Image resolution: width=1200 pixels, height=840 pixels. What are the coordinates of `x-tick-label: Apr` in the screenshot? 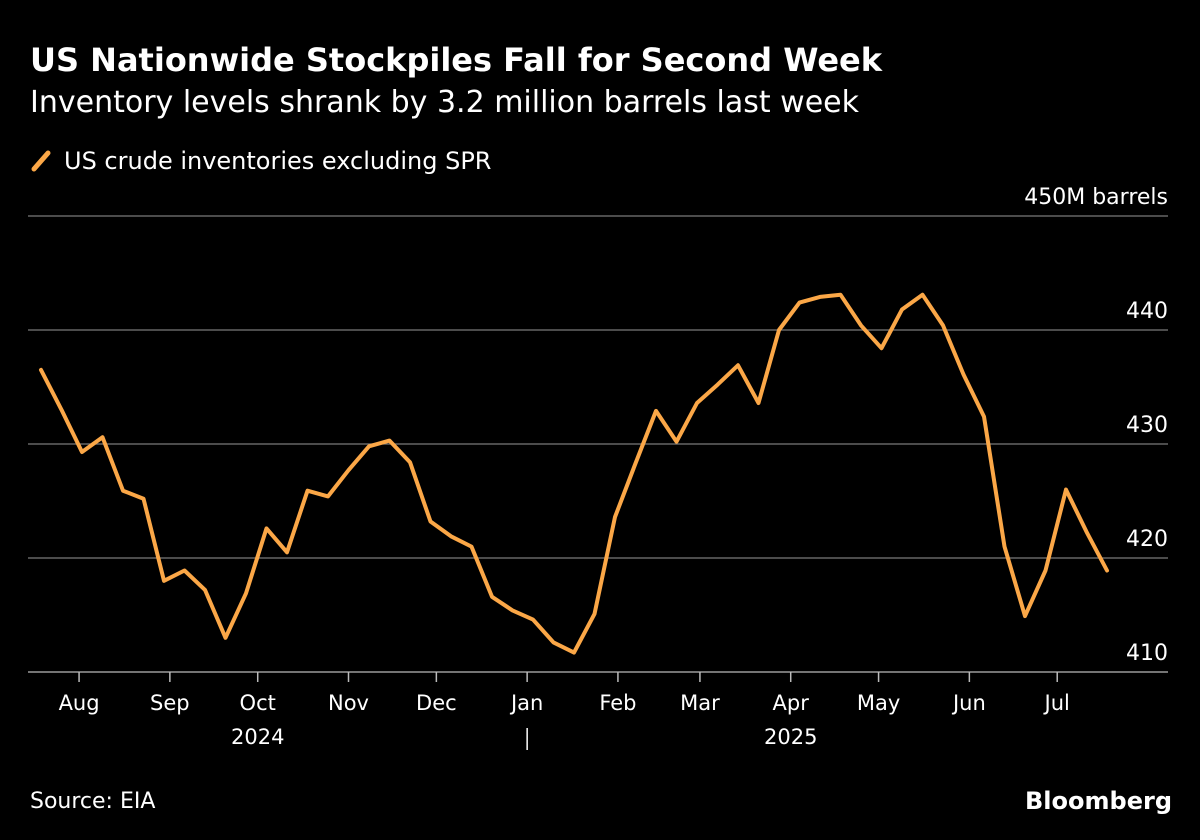 It's located at (791, 703).